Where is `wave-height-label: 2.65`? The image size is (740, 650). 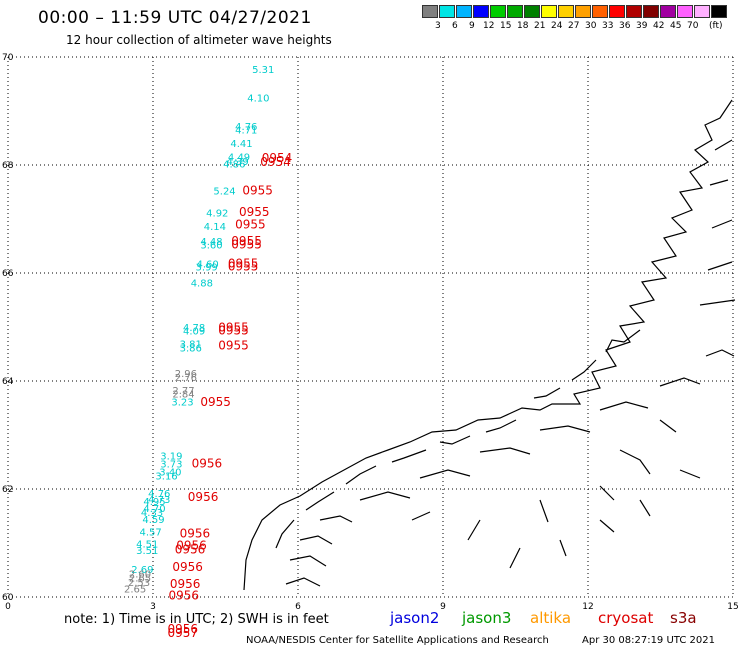
wave-height-label: 2.65 is located at coordinates (135, 590).